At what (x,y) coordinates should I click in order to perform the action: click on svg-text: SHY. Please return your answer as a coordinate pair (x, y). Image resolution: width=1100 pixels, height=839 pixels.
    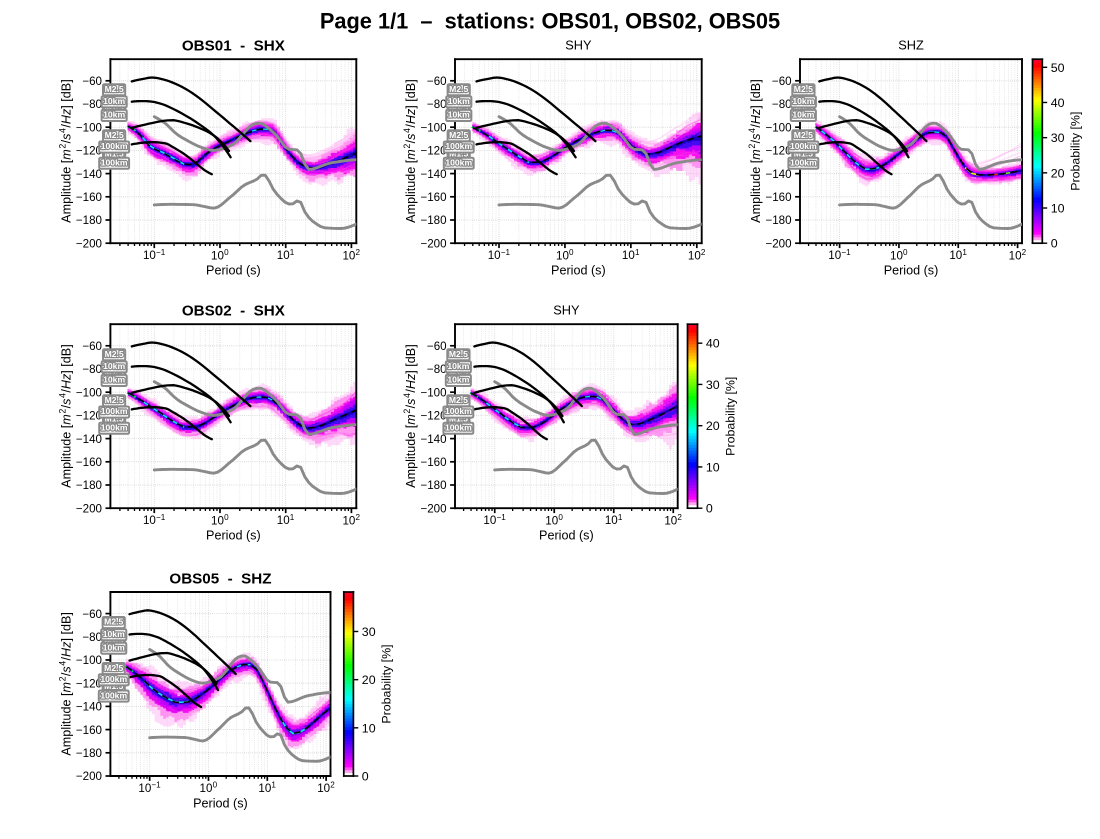
    Looking at the image, I should click on (566, 310).